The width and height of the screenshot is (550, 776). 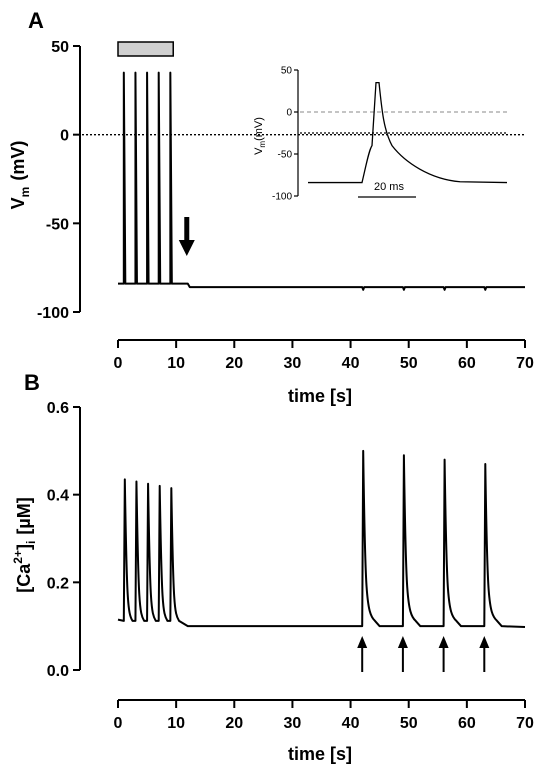 I want to click on panel-b-y-axis-title: [Ca2+]i [µM], so click(x=24, y=544).